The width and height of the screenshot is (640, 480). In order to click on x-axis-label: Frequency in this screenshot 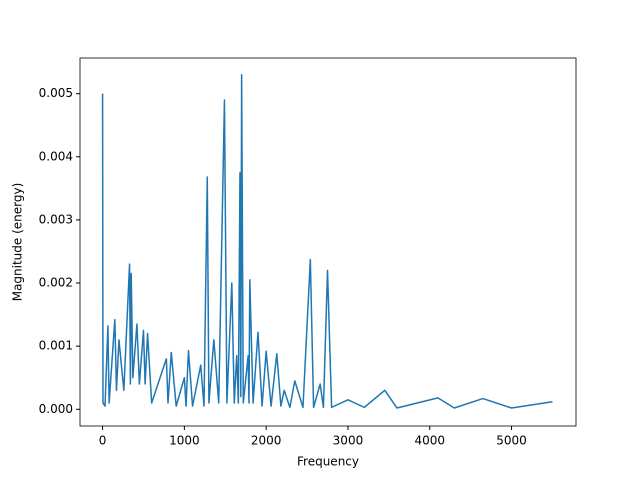, I will do `click(328, 462)`.